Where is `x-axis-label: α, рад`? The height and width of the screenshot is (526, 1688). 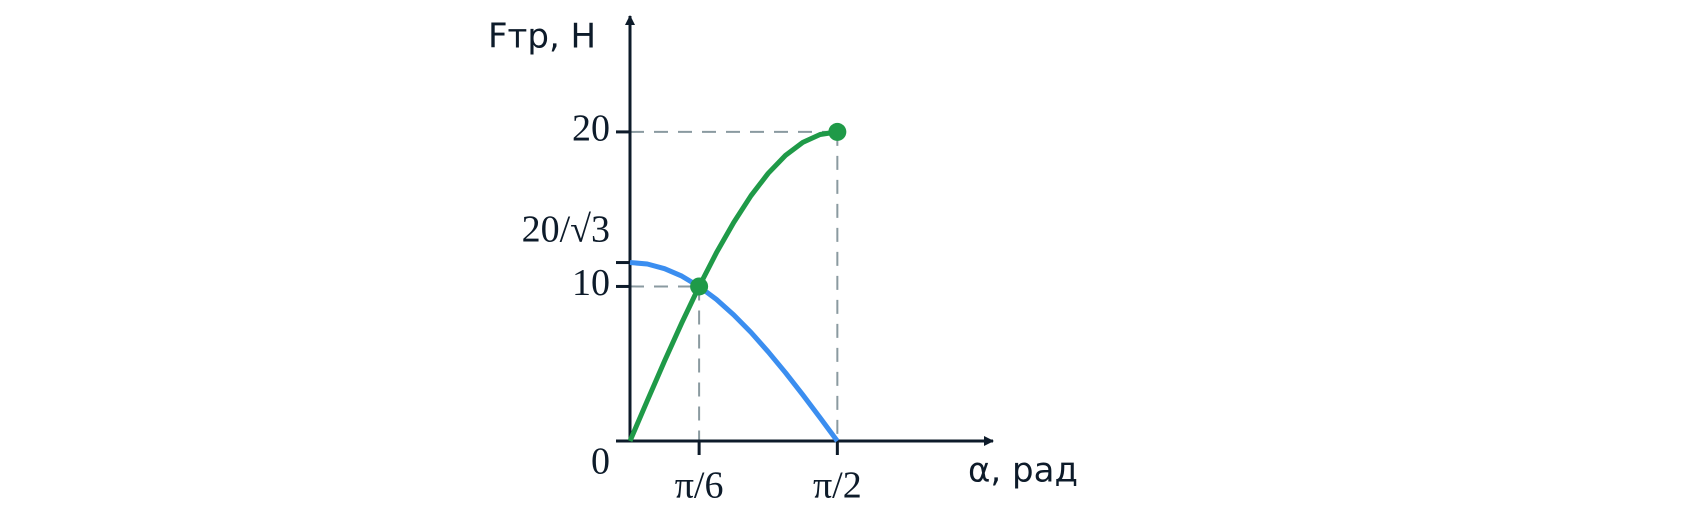
x-axis-label: α, рад is located at coordinates (1023, 471).